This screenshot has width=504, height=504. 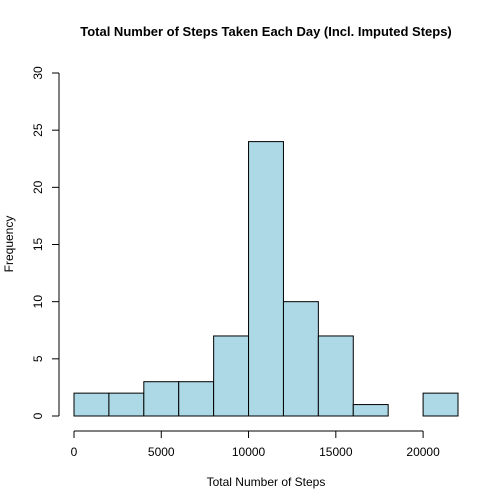 What do you see at coordinates (255, 444) in the screenshot?
I see `x-axis: 0 5000 10000 15000 20000` at bounding box center [255, 444].